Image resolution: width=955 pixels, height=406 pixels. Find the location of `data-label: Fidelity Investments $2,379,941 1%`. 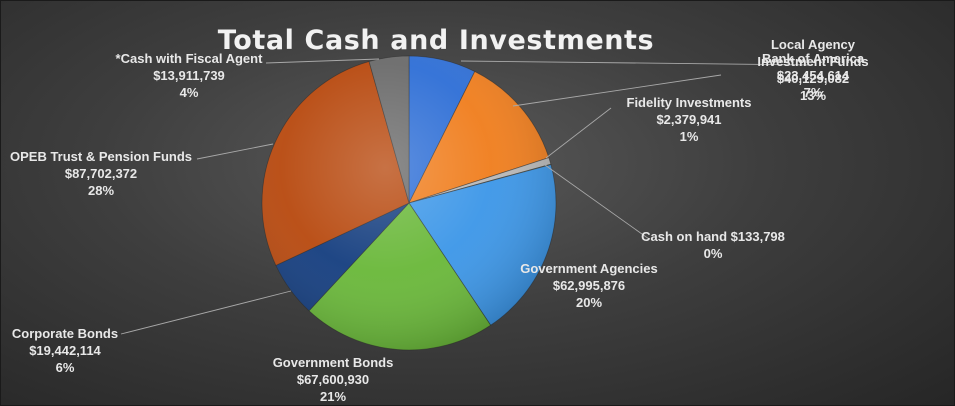

data-label: Fidelity Investments $2,379,941 1% is located at coordinates (689, 119).